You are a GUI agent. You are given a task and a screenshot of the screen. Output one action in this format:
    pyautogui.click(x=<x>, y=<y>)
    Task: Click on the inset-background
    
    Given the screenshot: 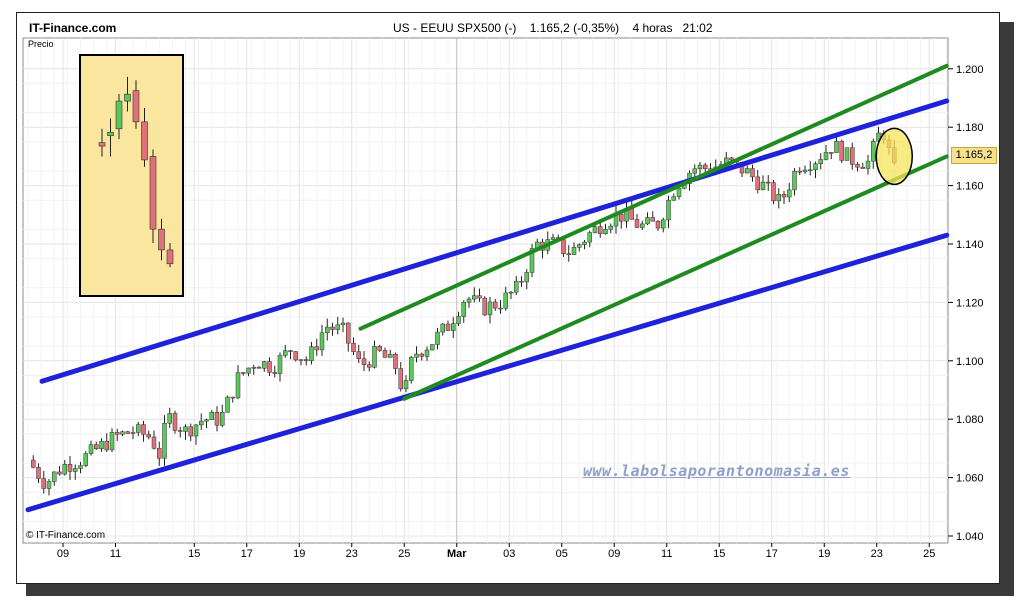 What is the action you would take?
    pyautogui.click(x=131, y=175)
    